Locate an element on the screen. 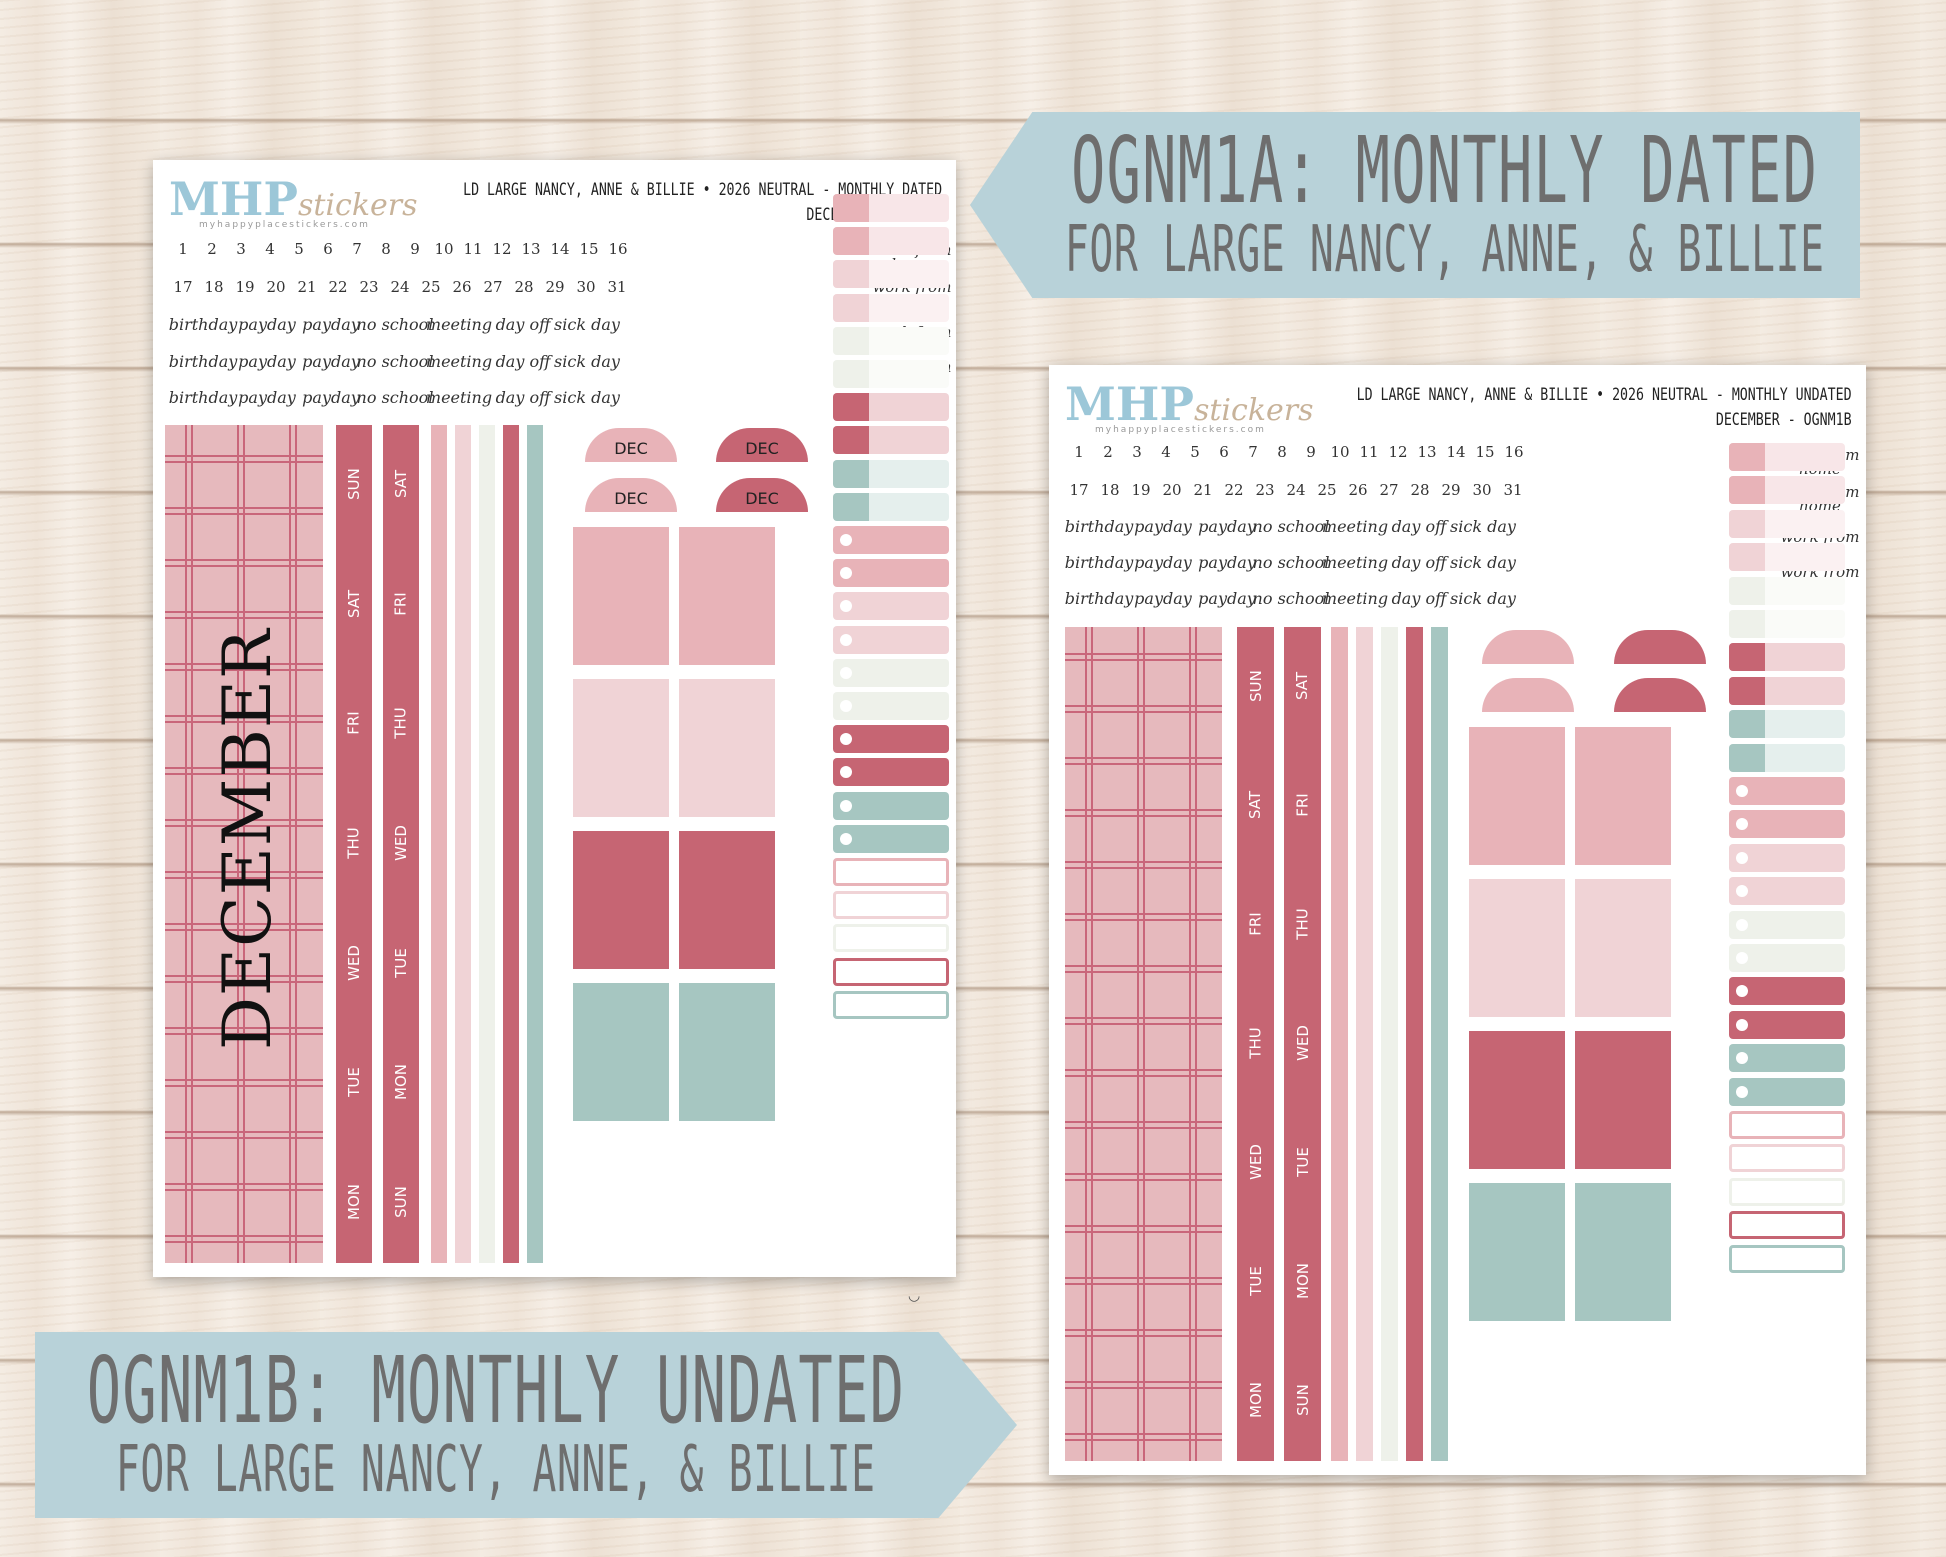 This screenshot has height=1557, width=1946. date-number: 28 is located at coordinates (524, 287).